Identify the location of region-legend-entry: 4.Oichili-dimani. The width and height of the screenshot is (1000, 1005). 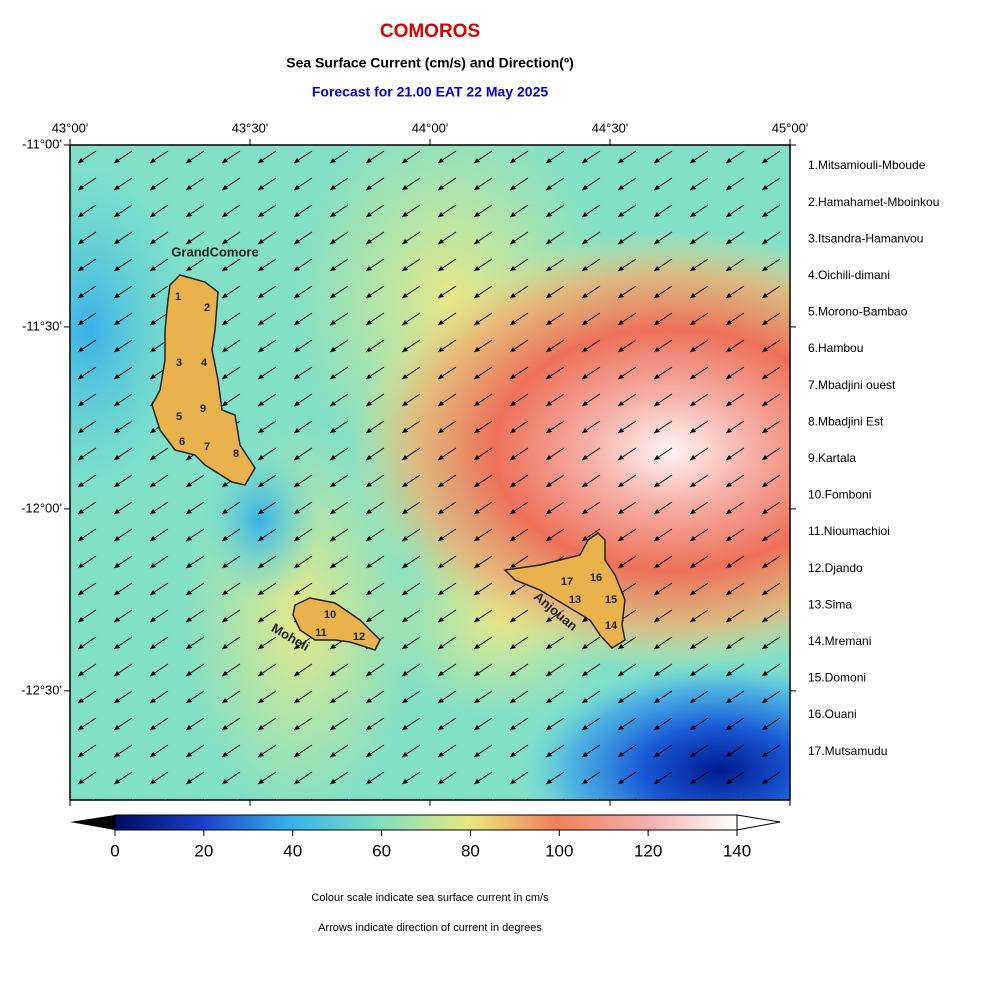
(849, 275).